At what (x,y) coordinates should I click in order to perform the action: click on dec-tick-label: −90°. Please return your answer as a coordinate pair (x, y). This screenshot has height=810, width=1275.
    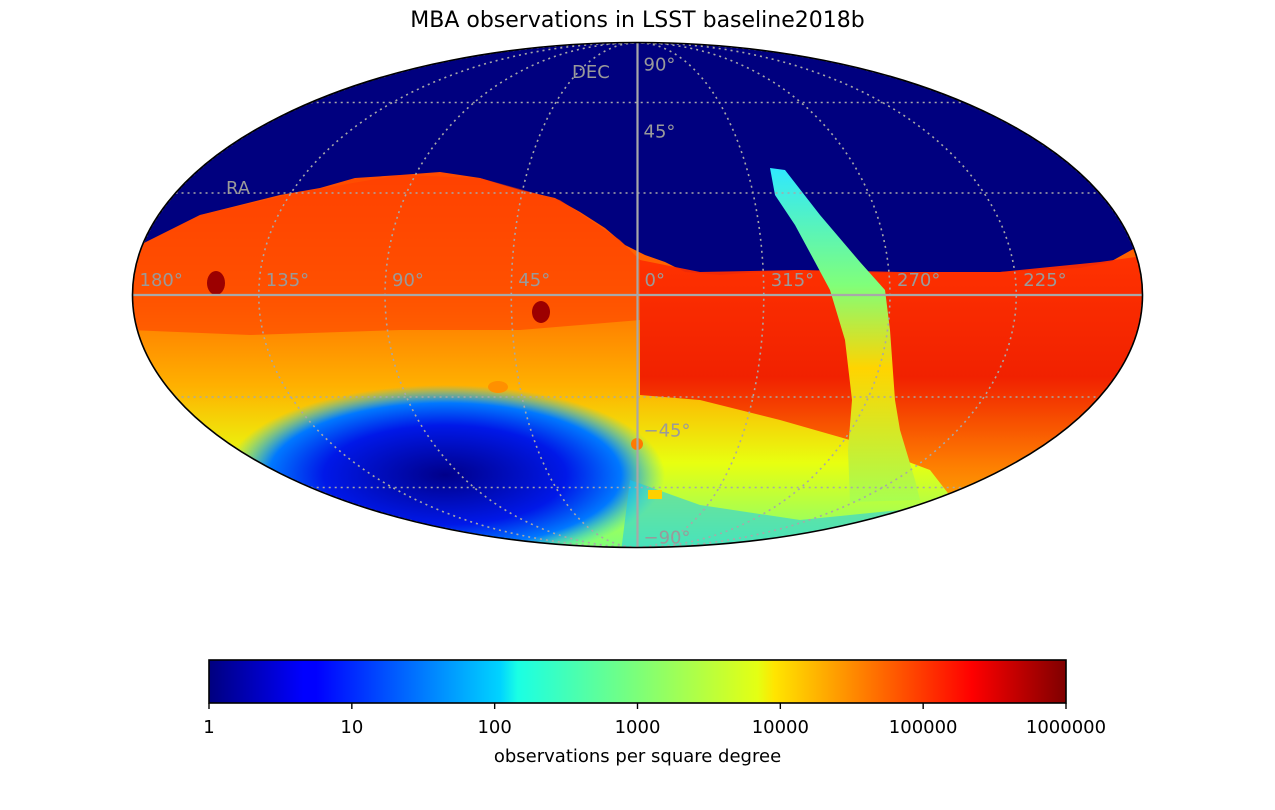
    Looking at the image, I should click on (667, 538).